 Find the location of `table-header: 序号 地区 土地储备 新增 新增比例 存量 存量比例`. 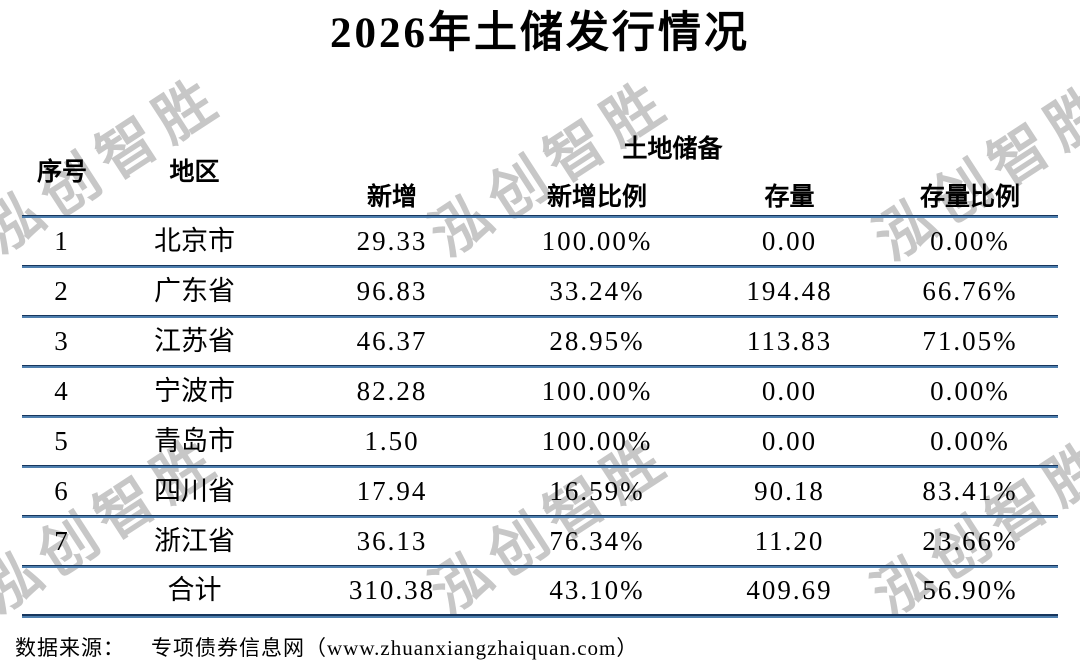

table-header: 序号 地区 土地储备 新增 新增比例 存量 存量比例 is located at coordinates (540, 170).